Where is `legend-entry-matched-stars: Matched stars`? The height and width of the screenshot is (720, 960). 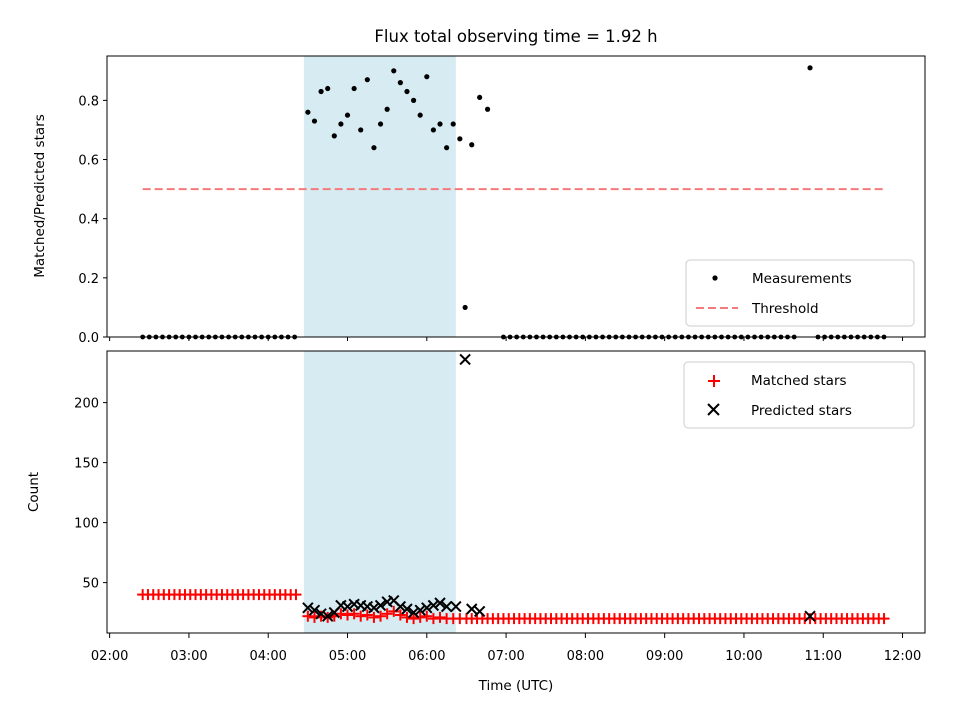 legend-entry-matched-stars: Matched stars is located at coordinates (799, 381).